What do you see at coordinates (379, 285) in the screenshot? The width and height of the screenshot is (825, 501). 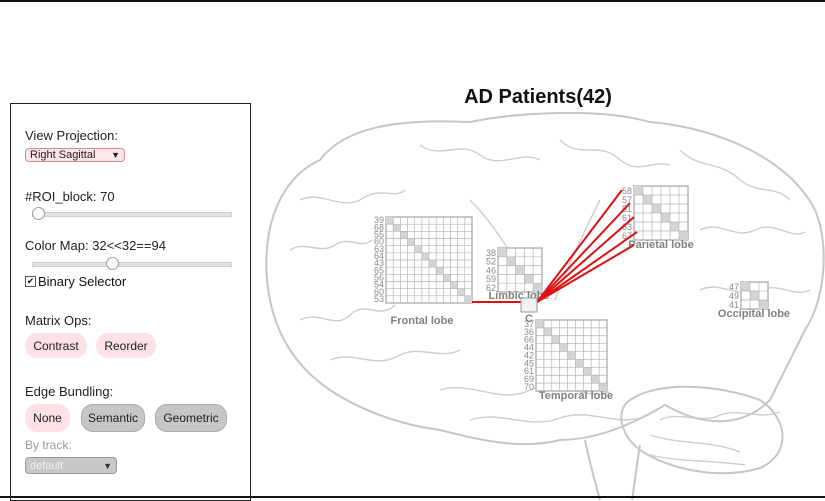 I see `roi-id-label: 54` at bounding box center [379, 285].